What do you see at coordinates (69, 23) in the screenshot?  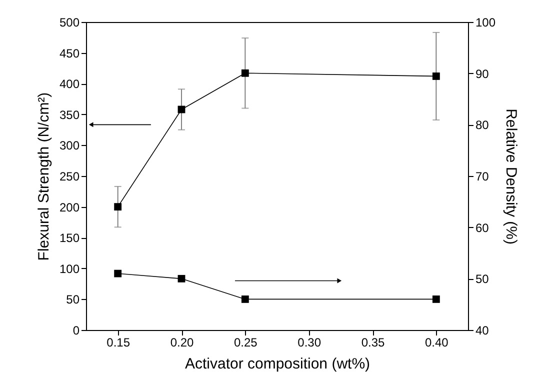 I see `y-tick-label: 500` at bounding box center [69, 23].